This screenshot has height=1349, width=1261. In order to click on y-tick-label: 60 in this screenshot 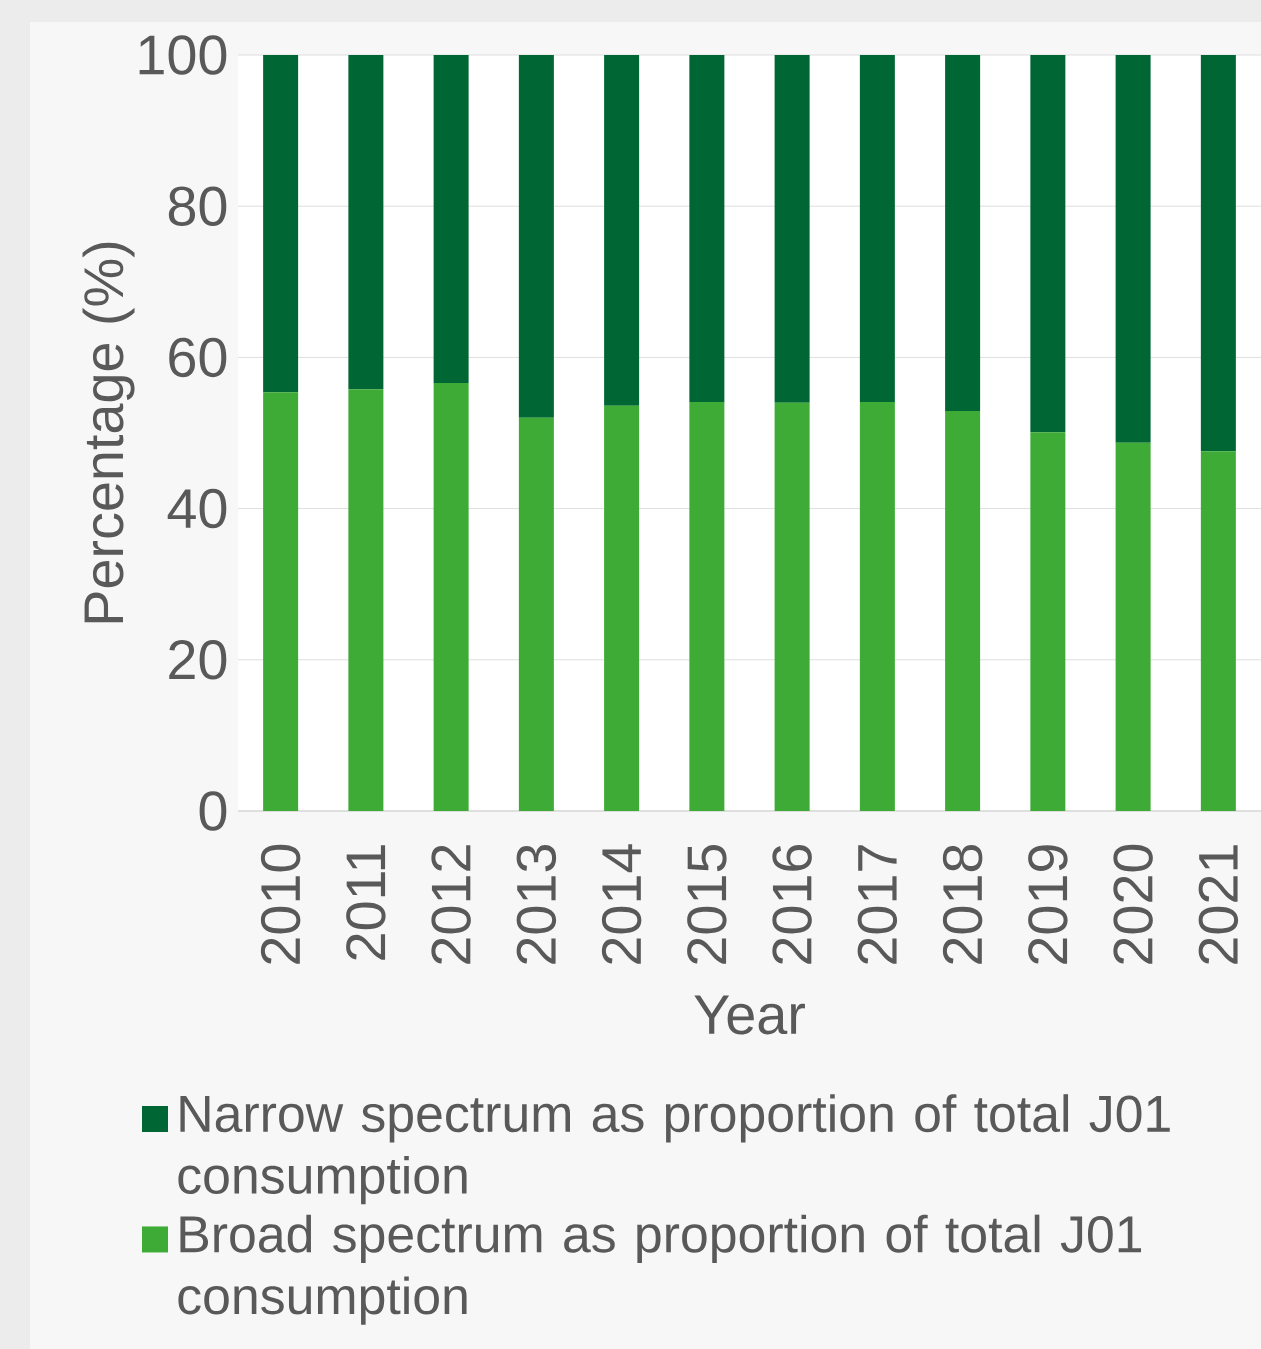, I will do `click(198, 357)`.